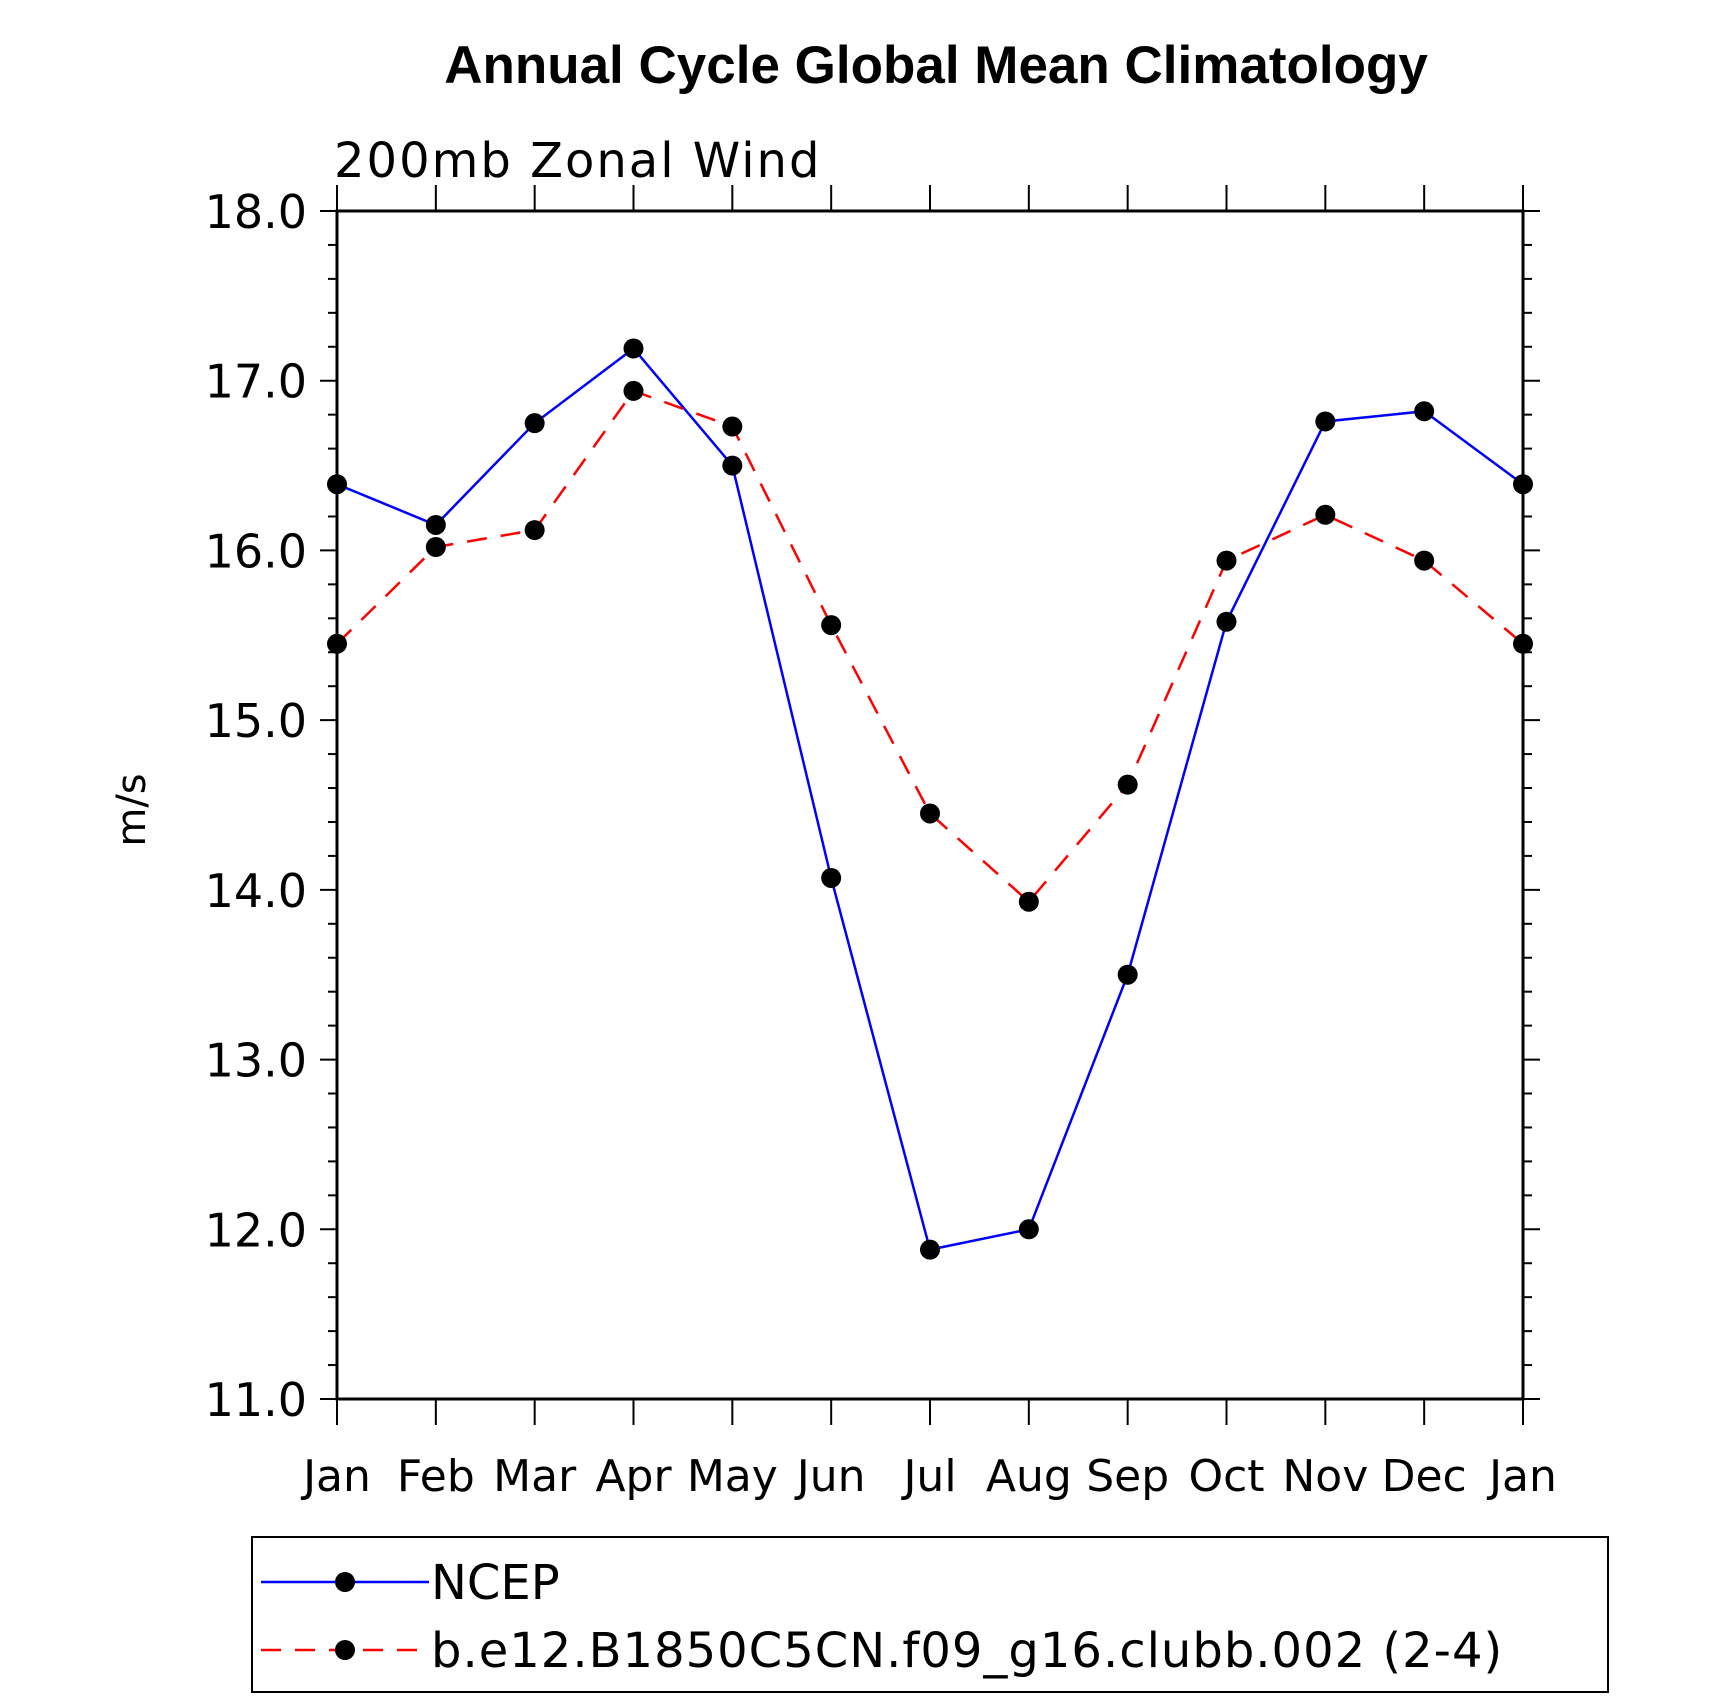  What do you see at coordinates (345, 1650) in the screenshot?
I see `legend-marker-model` at bounding box center [345, 1650].